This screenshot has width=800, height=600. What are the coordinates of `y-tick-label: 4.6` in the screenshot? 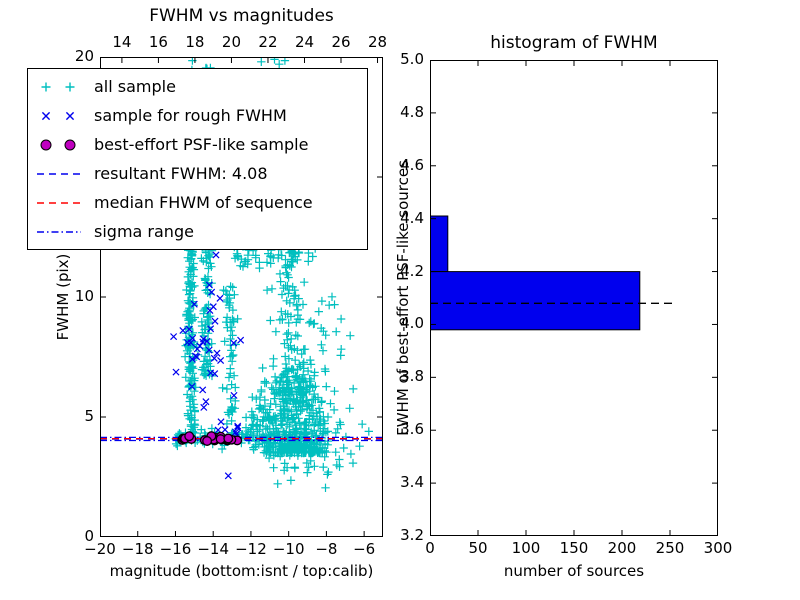 It's located at (412, 164).